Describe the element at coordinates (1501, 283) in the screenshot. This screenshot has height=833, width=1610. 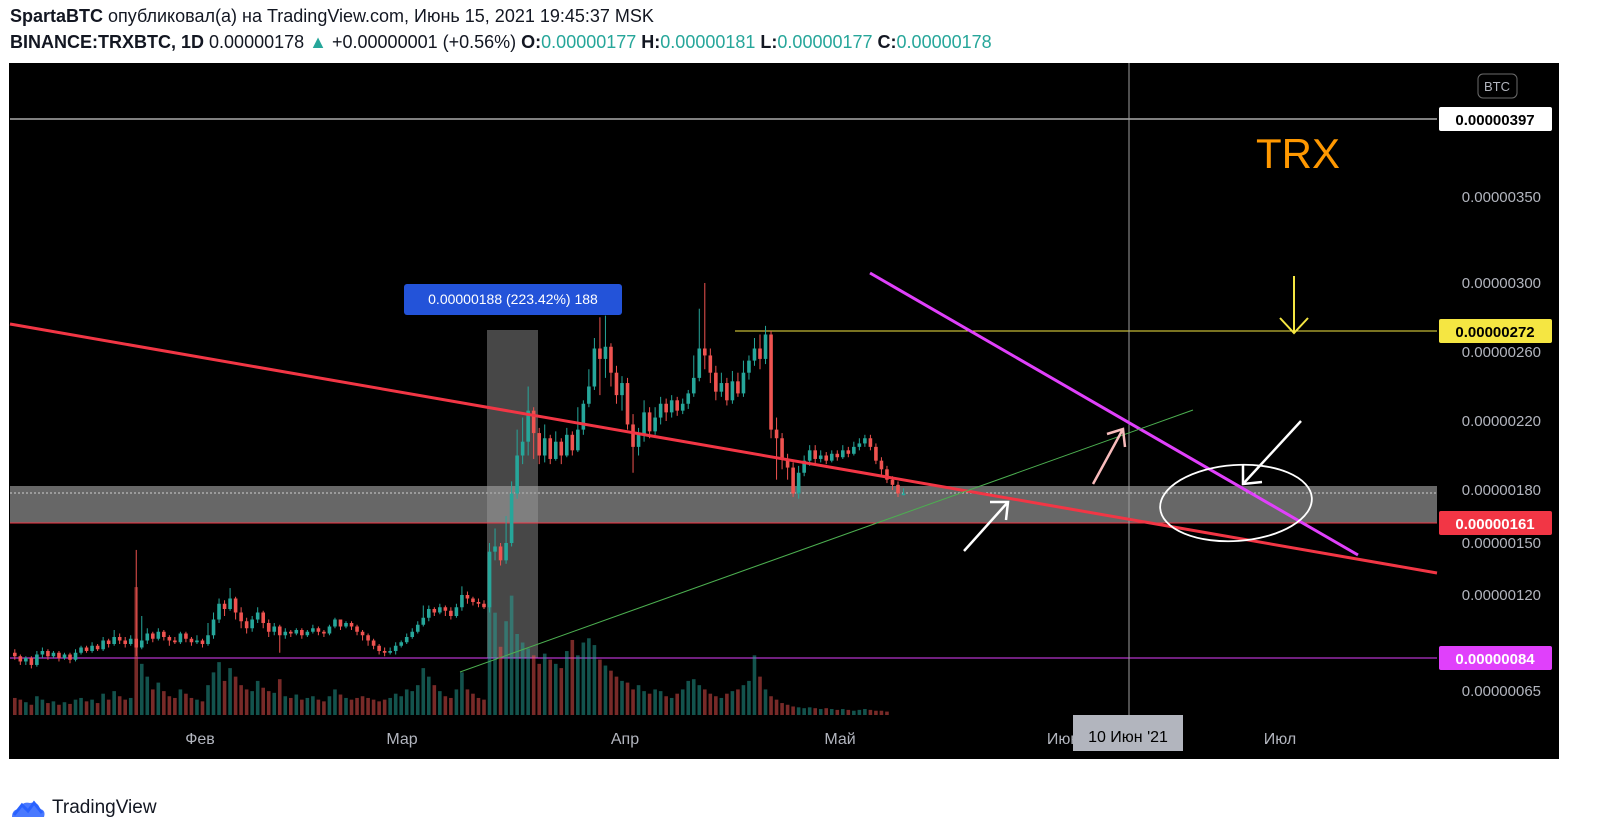
I see `y-axis-tick-label: 0.00000300` at that location.